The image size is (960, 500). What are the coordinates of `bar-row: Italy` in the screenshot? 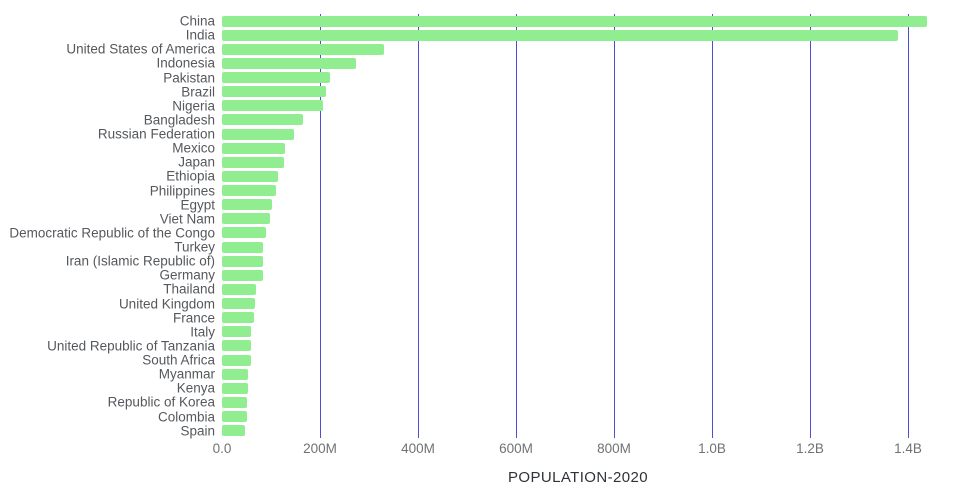 It's located at (562, 331).